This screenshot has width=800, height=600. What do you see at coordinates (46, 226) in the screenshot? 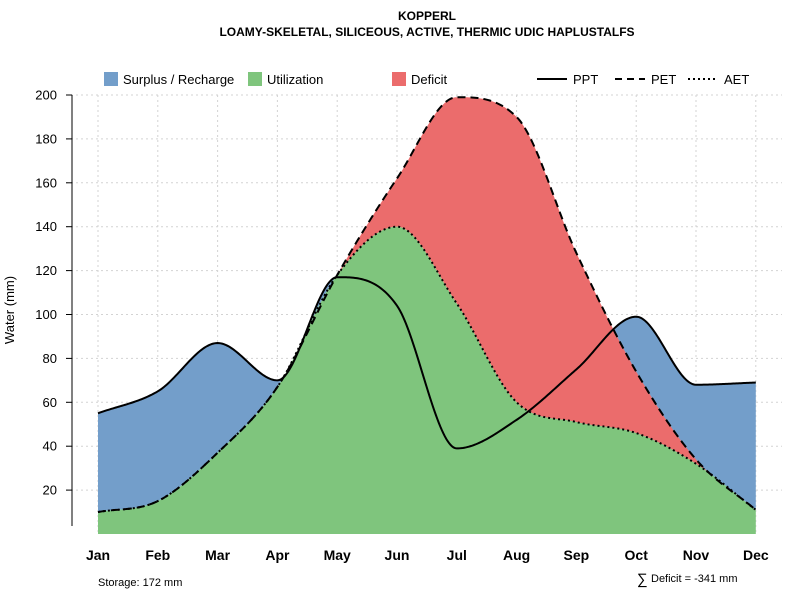
I see `y-tick-label: 140` at bounding box center [46, 226].